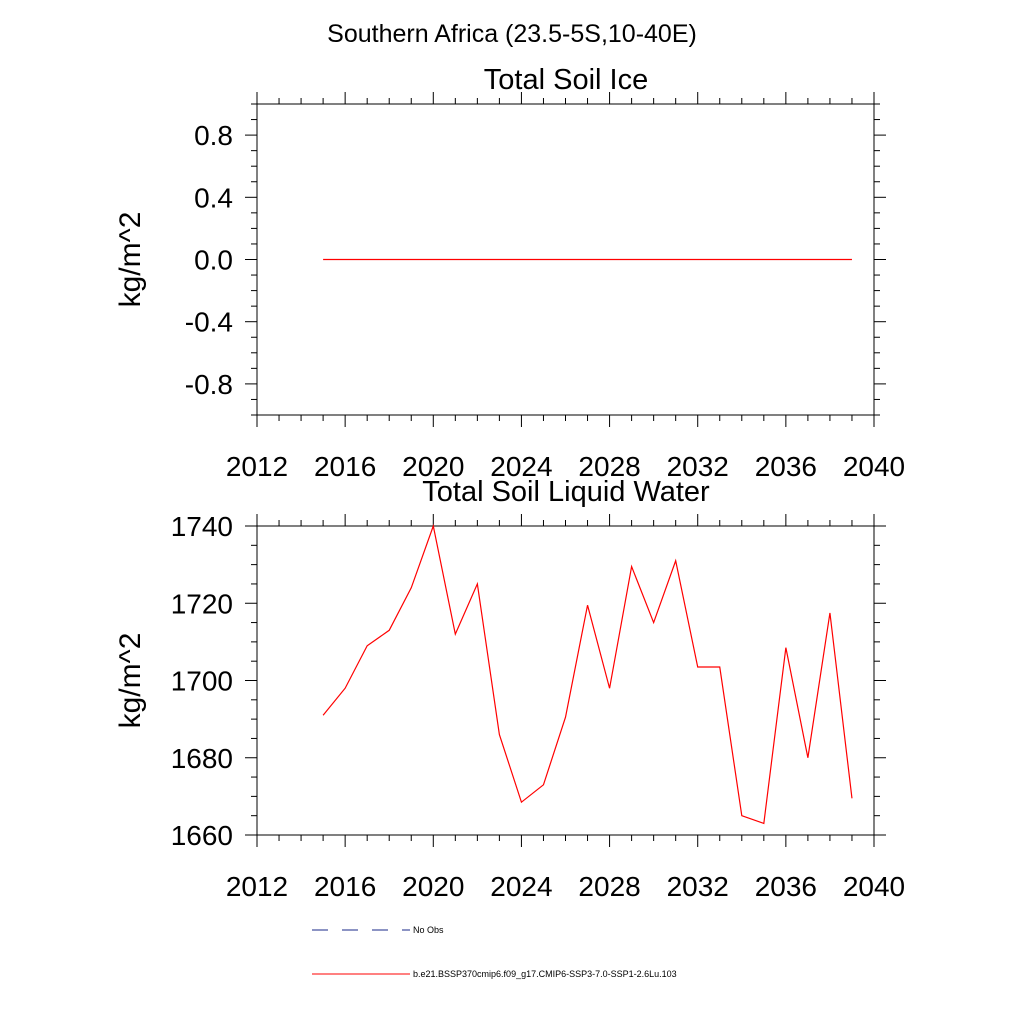  What do you see at coordinates (345, 886) in the screenshot?
I see `water-x-tick-label: 2016` at bounding box center [345, 886].